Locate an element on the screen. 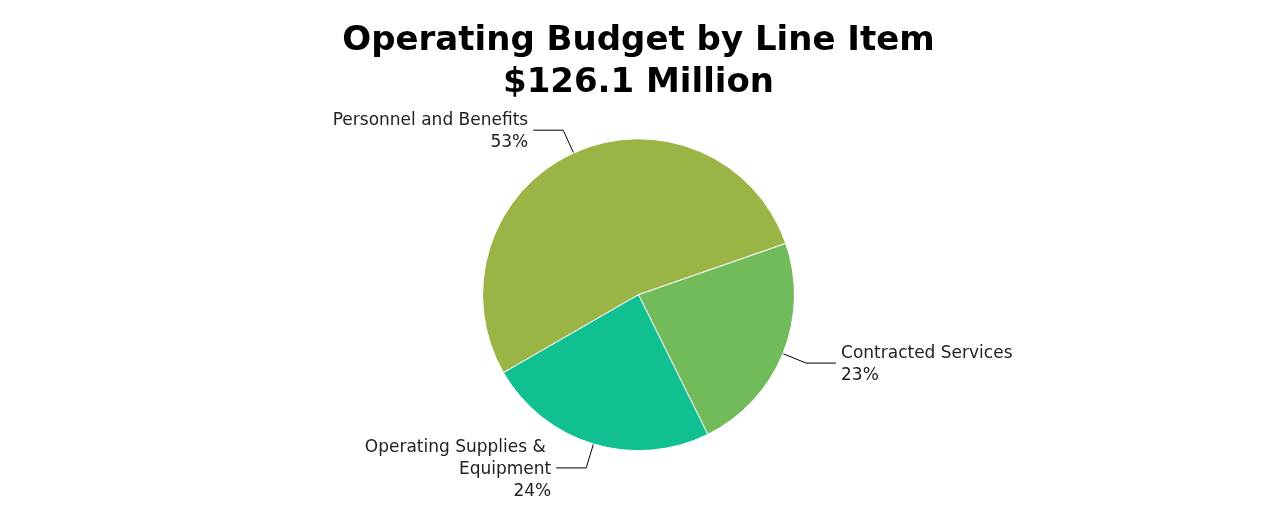  data-label: 23% is located at coordinates (860, 374).